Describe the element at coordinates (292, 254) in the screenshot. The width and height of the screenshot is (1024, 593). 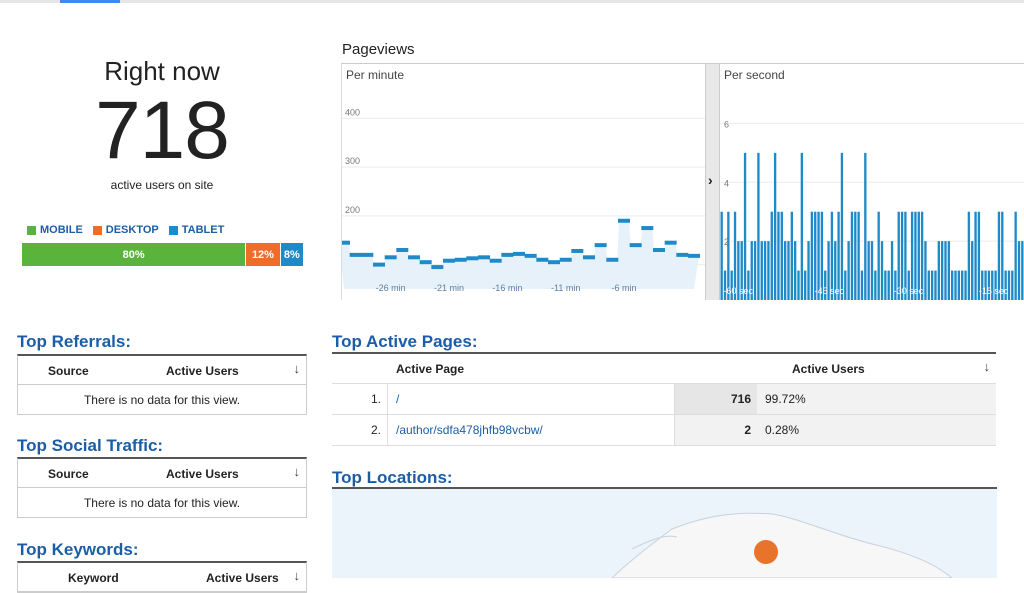
I see `device-tablet-segment: 8%` at that location.